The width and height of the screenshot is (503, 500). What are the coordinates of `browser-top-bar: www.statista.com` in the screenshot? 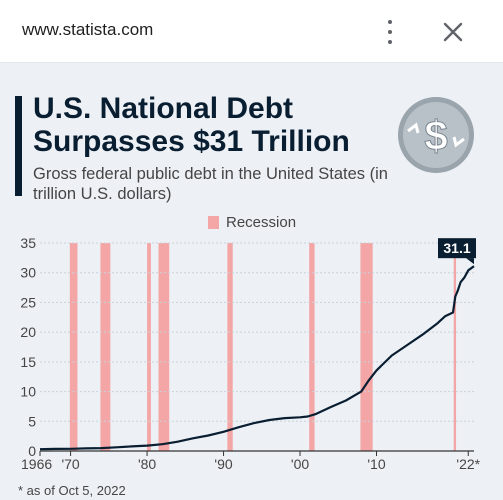 It's located at (251, 31).